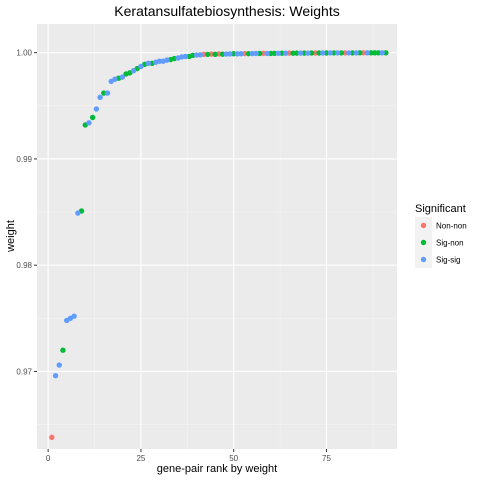 This screenshot has width=480, height=485. Describe the element at coordinates (140, 458) in the screenshot. I see `x-tick-label: 25` at that location.